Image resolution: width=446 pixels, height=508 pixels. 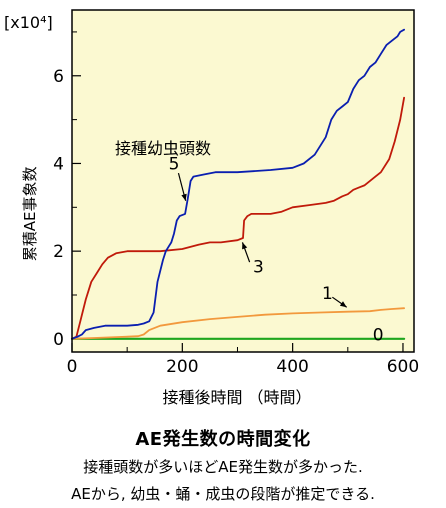 I want to click on x-tick-label: 400, so click(x=292, y=367).